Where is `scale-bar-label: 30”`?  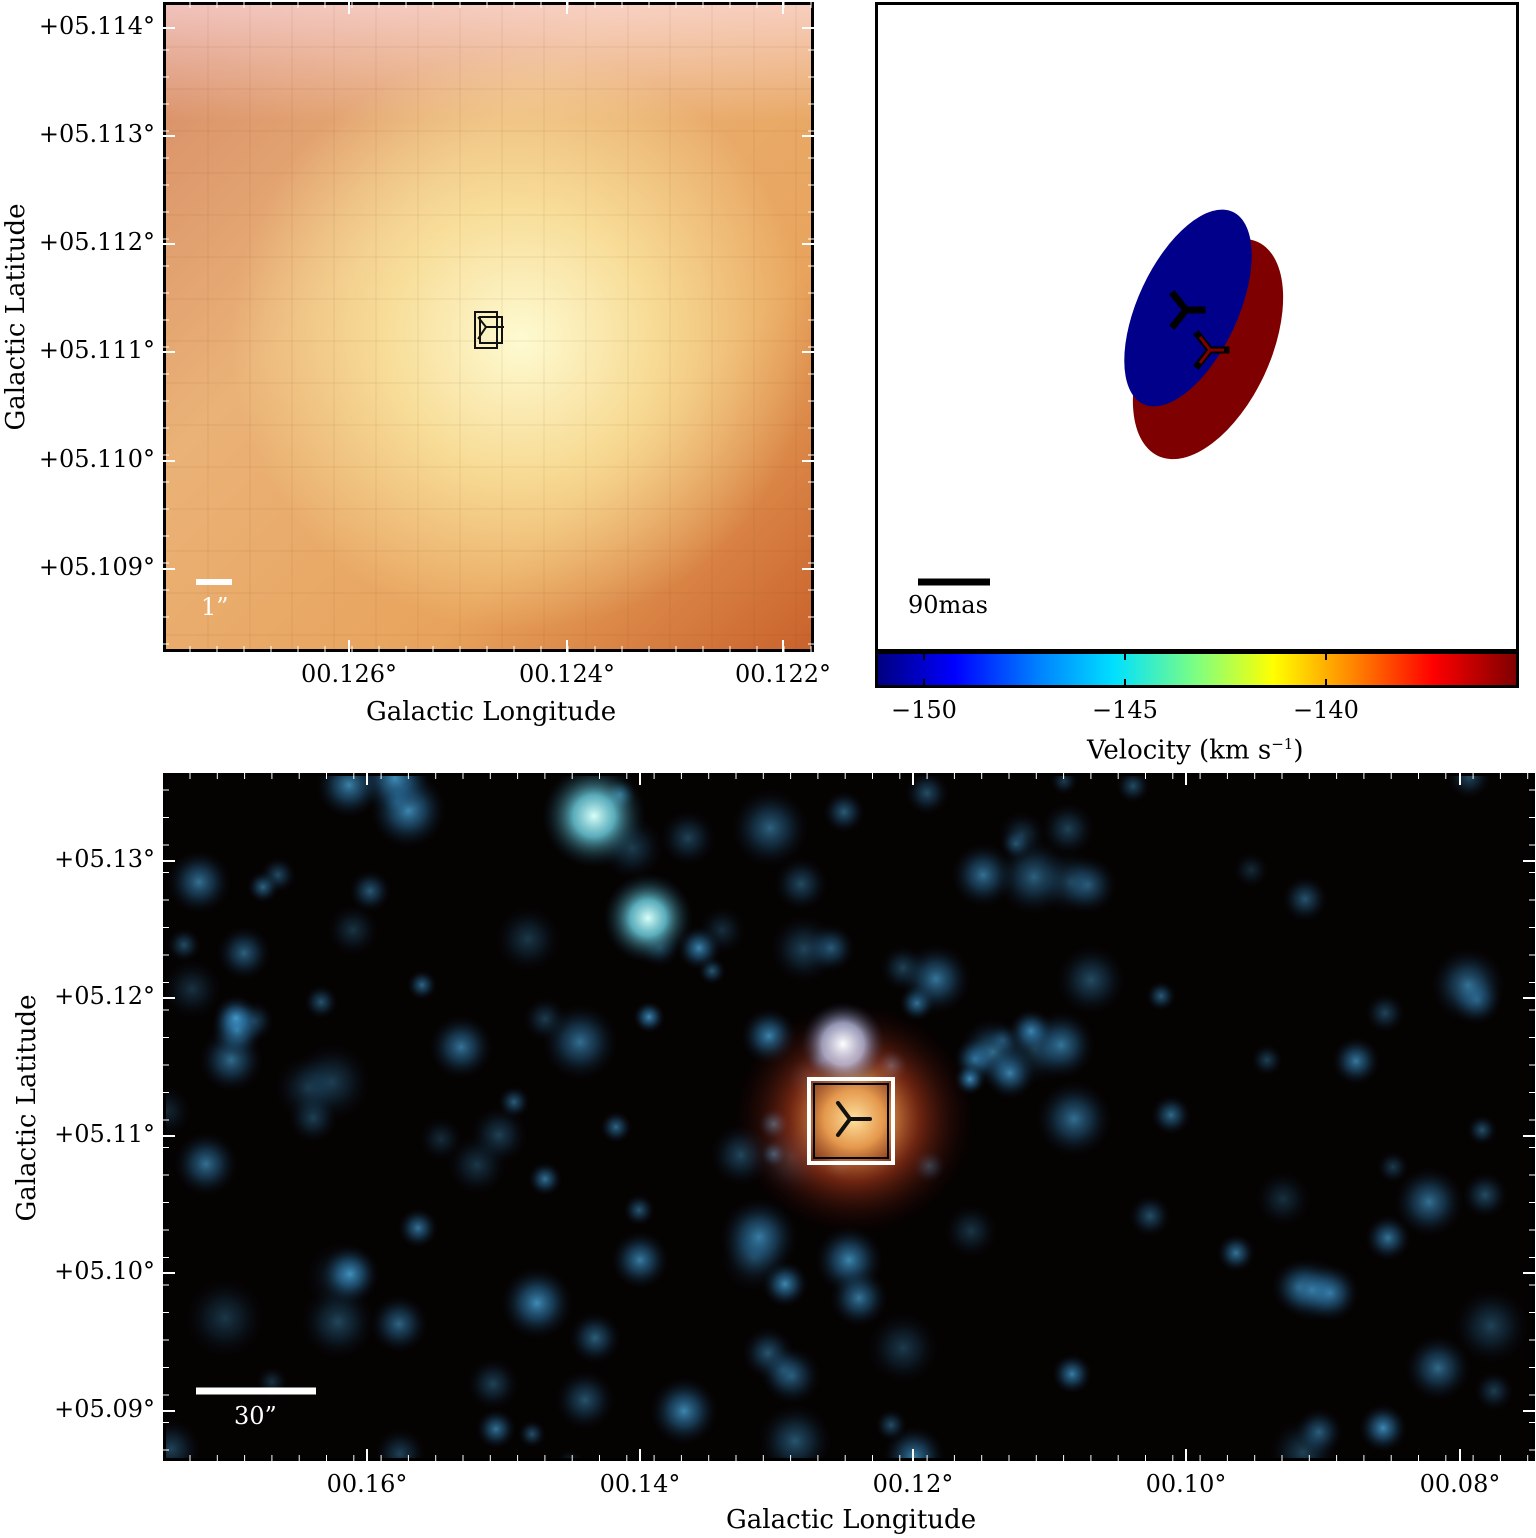
scale-bar-label: 30” is located at coordinates (255, 1416).